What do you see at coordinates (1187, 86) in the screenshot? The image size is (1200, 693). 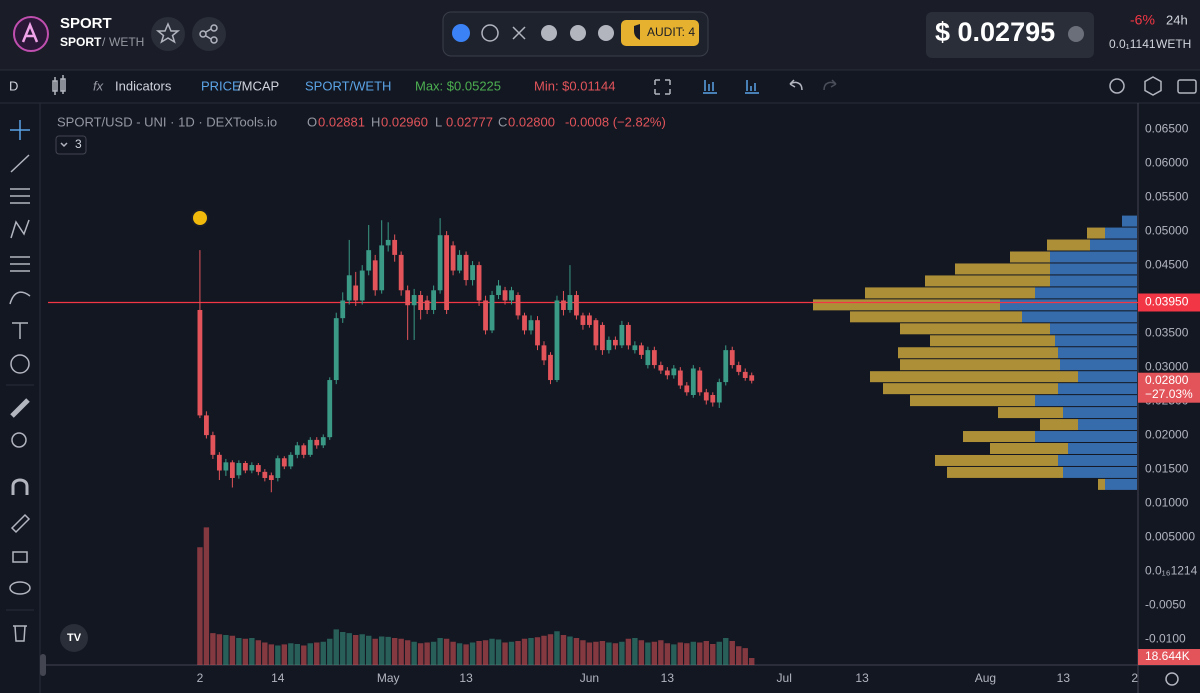 I see `camera-icon` at bounding box center [1187, 86].